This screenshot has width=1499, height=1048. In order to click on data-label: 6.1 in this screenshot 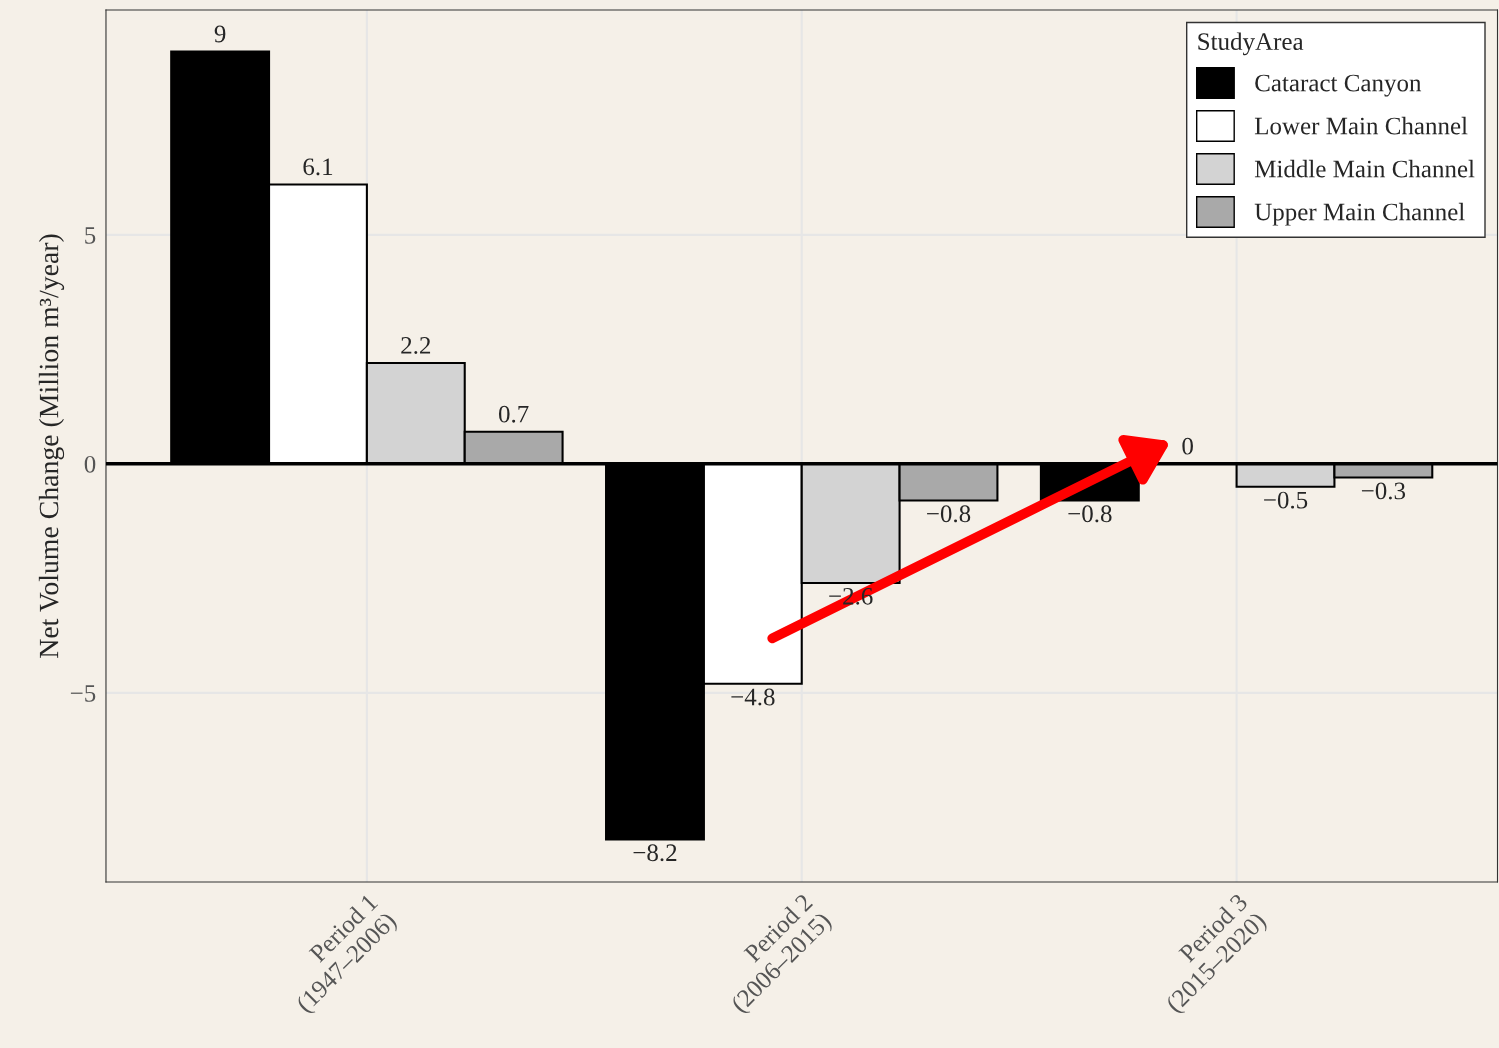, I will do `click(318, 167)`.